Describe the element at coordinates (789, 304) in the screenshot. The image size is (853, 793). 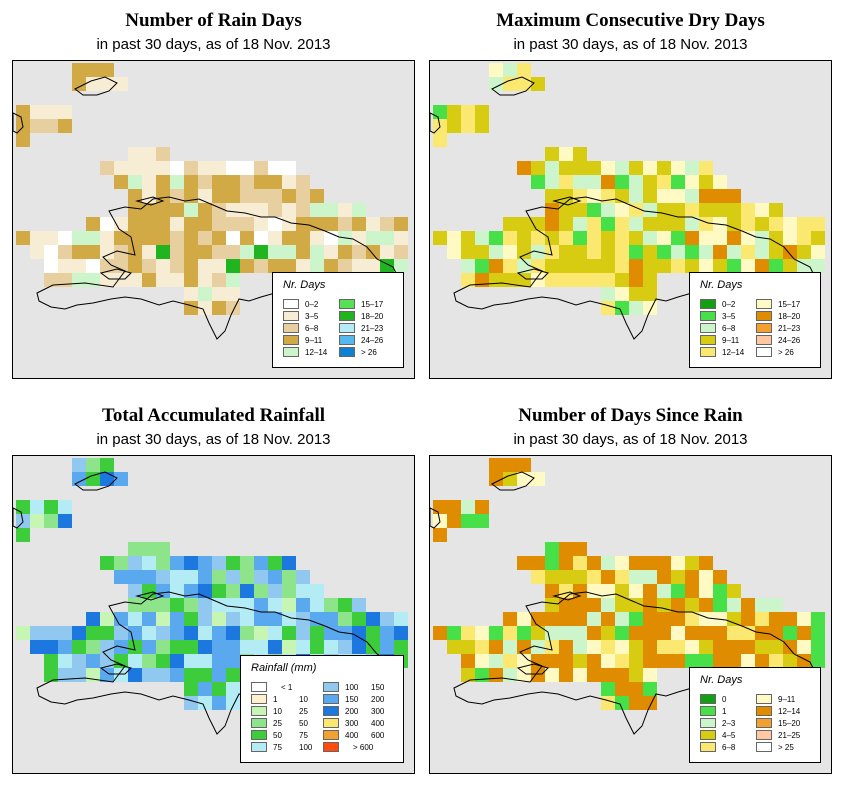
I see `legend-label: 15–17` at that location.